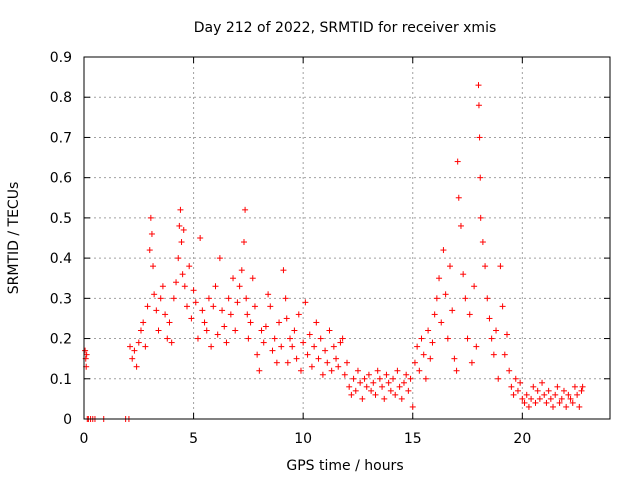 This screenshot has height=480, width=640. What do you see at coordinates (303, 439) in the screenshot?
I see `x-tick-label: 10` at bounding box center [303, 439].